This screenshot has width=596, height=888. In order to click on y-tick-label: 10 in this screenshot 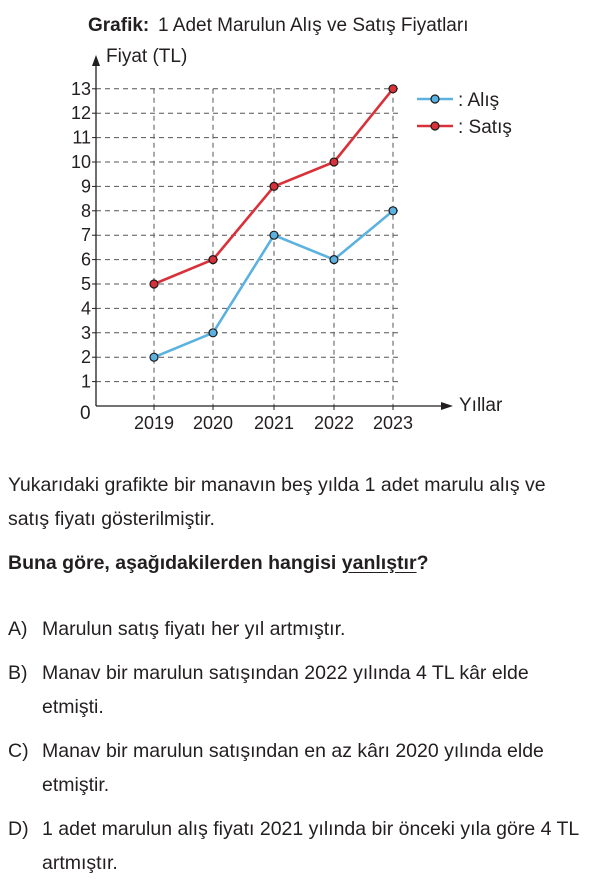, I will do `click(81, 162)`.